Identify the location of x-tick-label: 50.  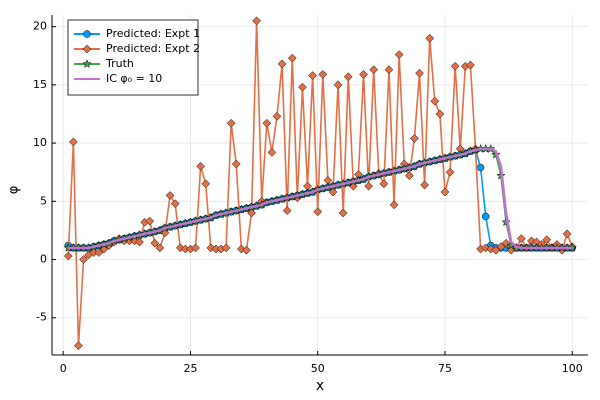
(318, 368).